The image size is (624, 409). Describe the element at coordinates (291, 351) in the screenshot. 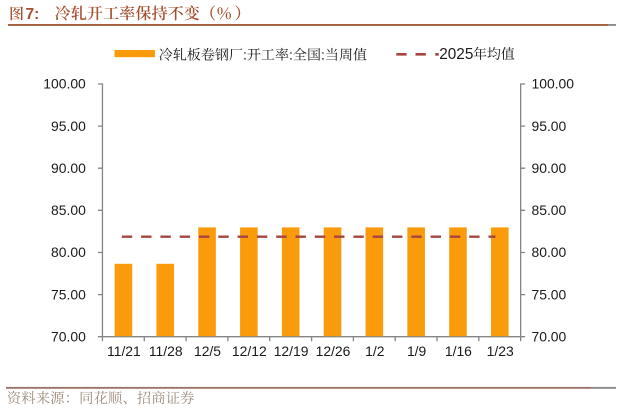

I see `svg-text: 12/19` at that location.